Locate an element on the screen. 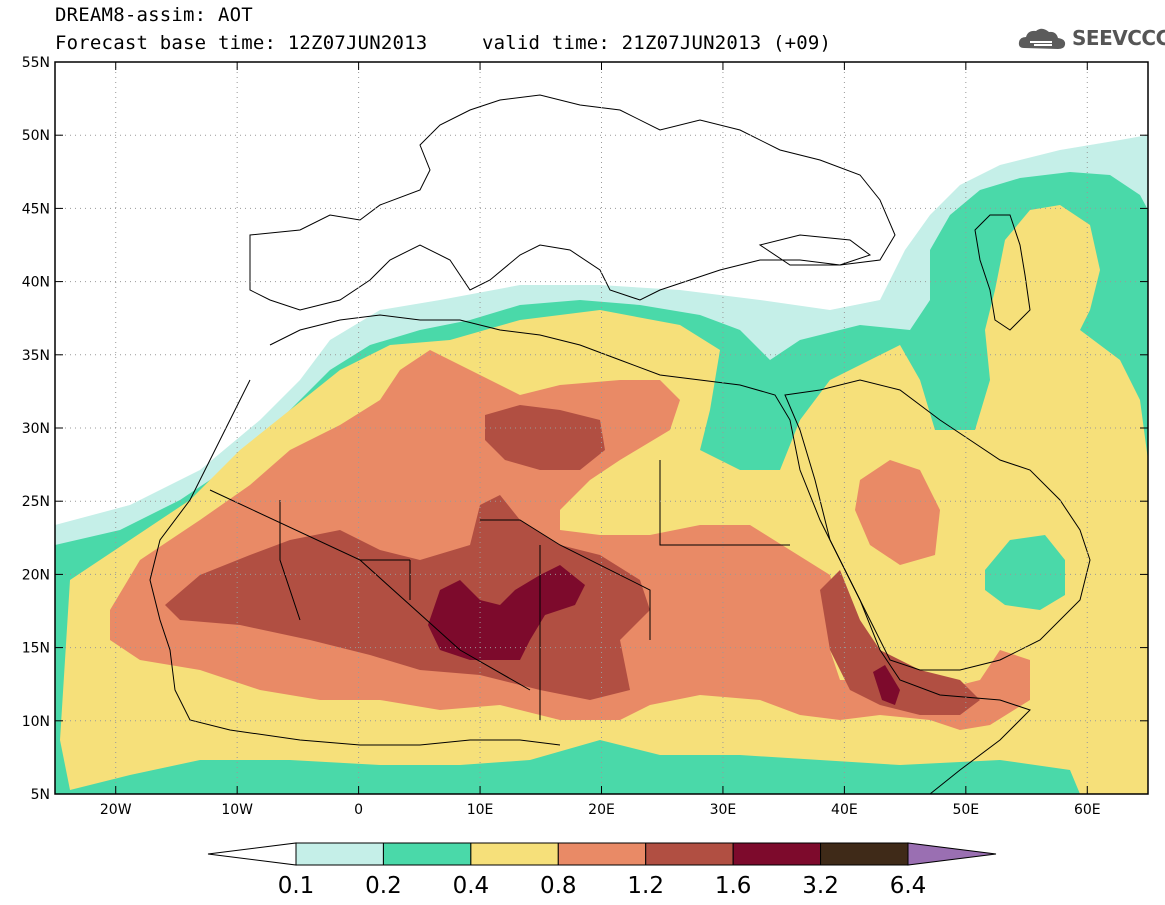  aot-band-0.8-arabia is located at coordinates (897, 512).